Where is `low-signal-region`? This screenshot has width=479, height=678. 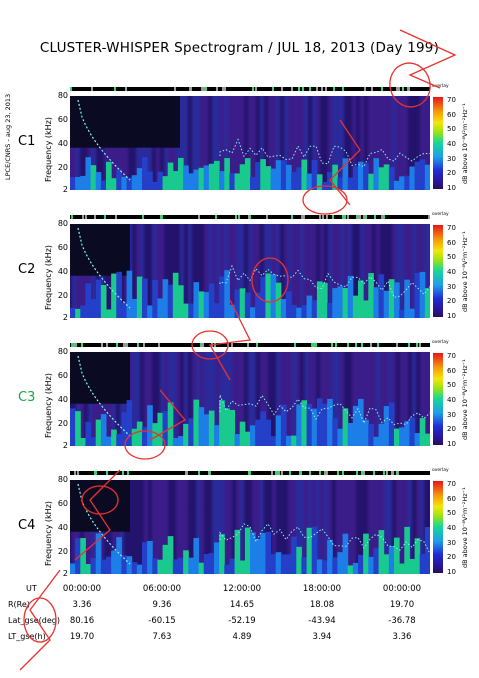
low-signal-region is located at coordinates (125, 122).